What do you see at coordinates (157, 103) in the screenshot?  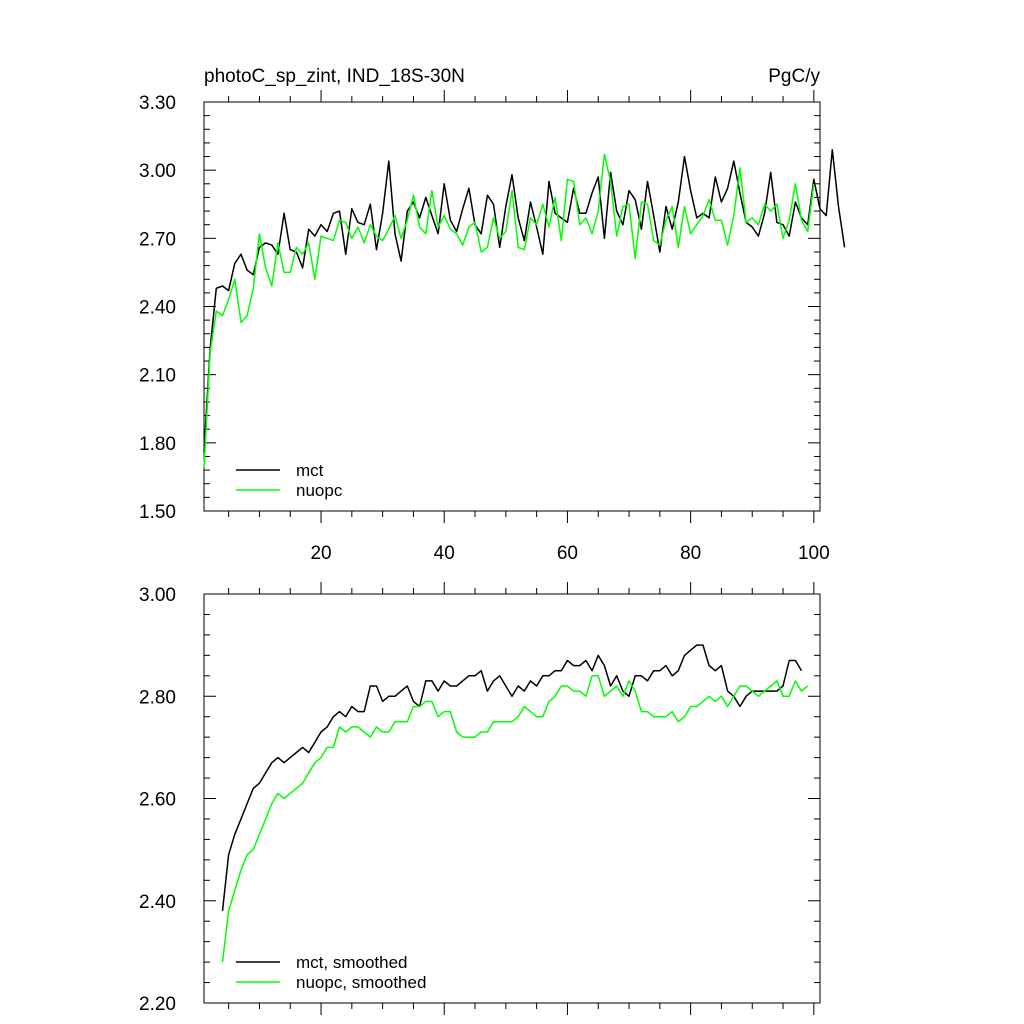 I see `y-tick-label: 3.30` at bounding box center [157, 103].